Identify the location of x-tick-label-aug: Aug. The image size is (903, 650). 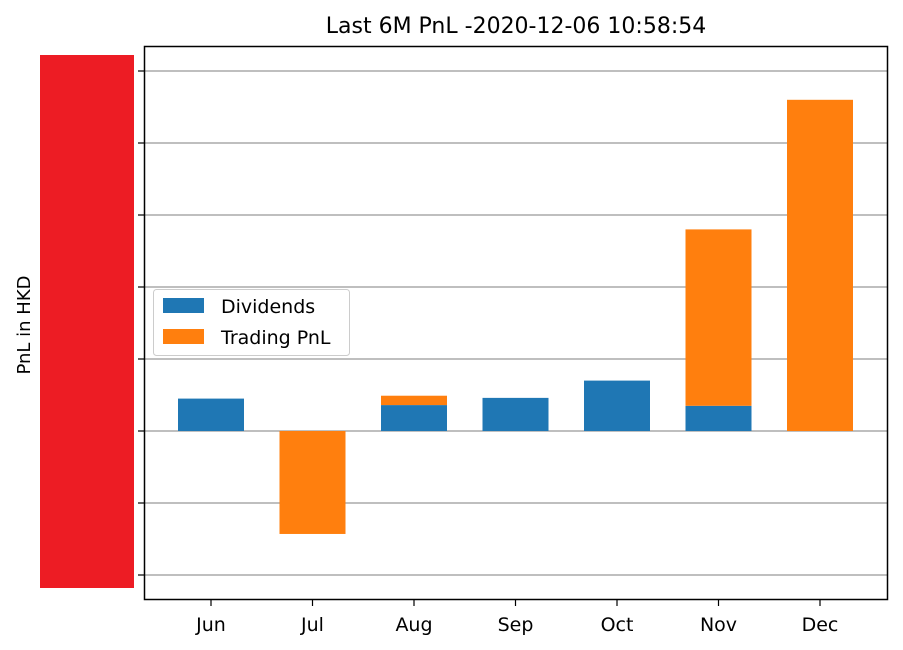
(413, 625).